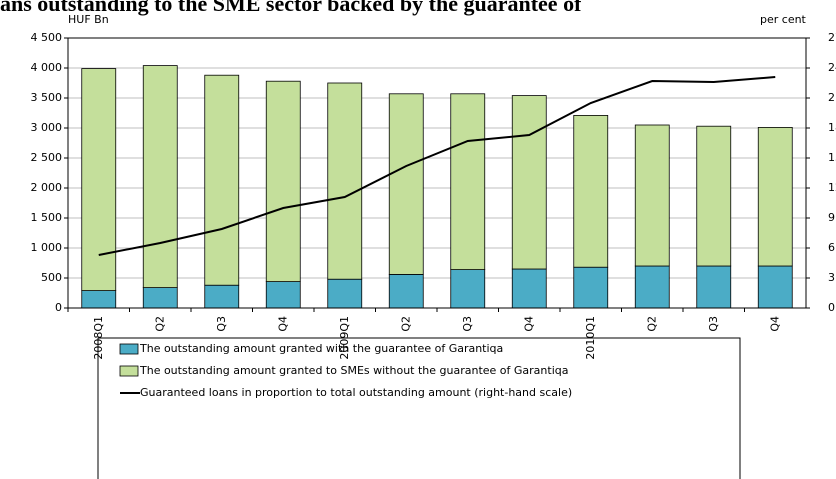 The width and height of the screenshot is (836, 479). Describe the element at coordinates (590, 338) in the screenshot. I see `x-tick-label: 2010Q1` at that location.